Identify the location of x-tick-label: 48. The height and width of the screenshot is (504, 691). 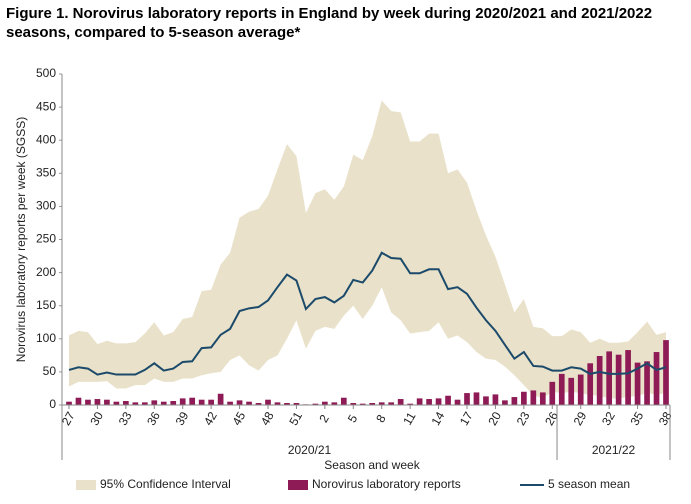
(267, 418).